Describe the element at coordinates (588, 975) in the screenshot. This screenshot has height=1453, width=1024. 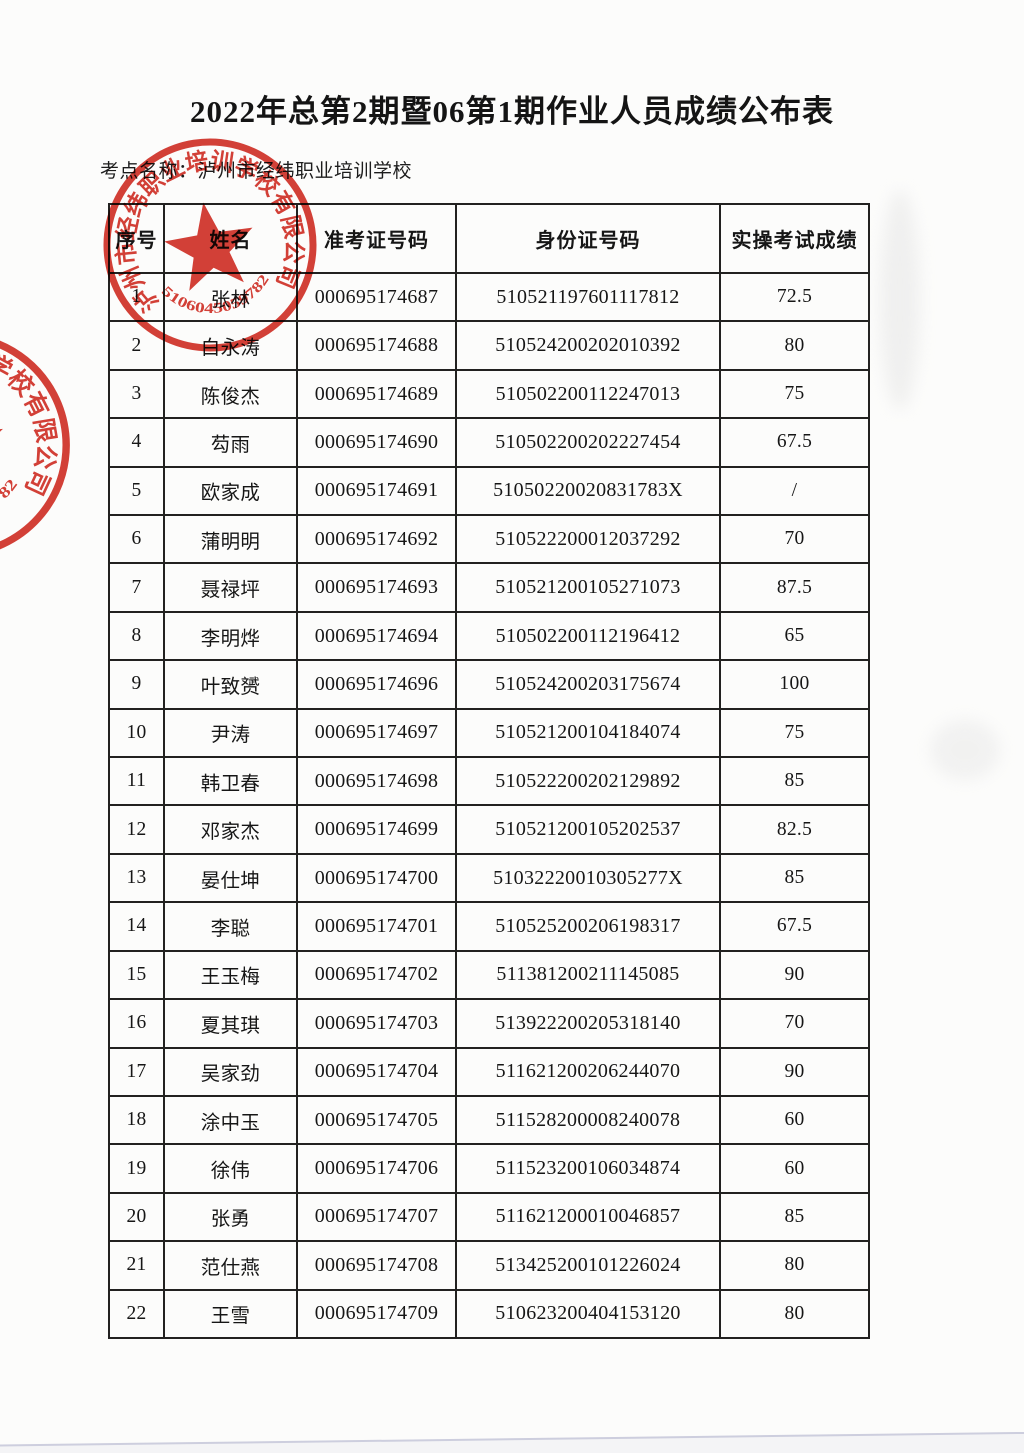
I see `cell-id-number: 511381200211145085` at that location.